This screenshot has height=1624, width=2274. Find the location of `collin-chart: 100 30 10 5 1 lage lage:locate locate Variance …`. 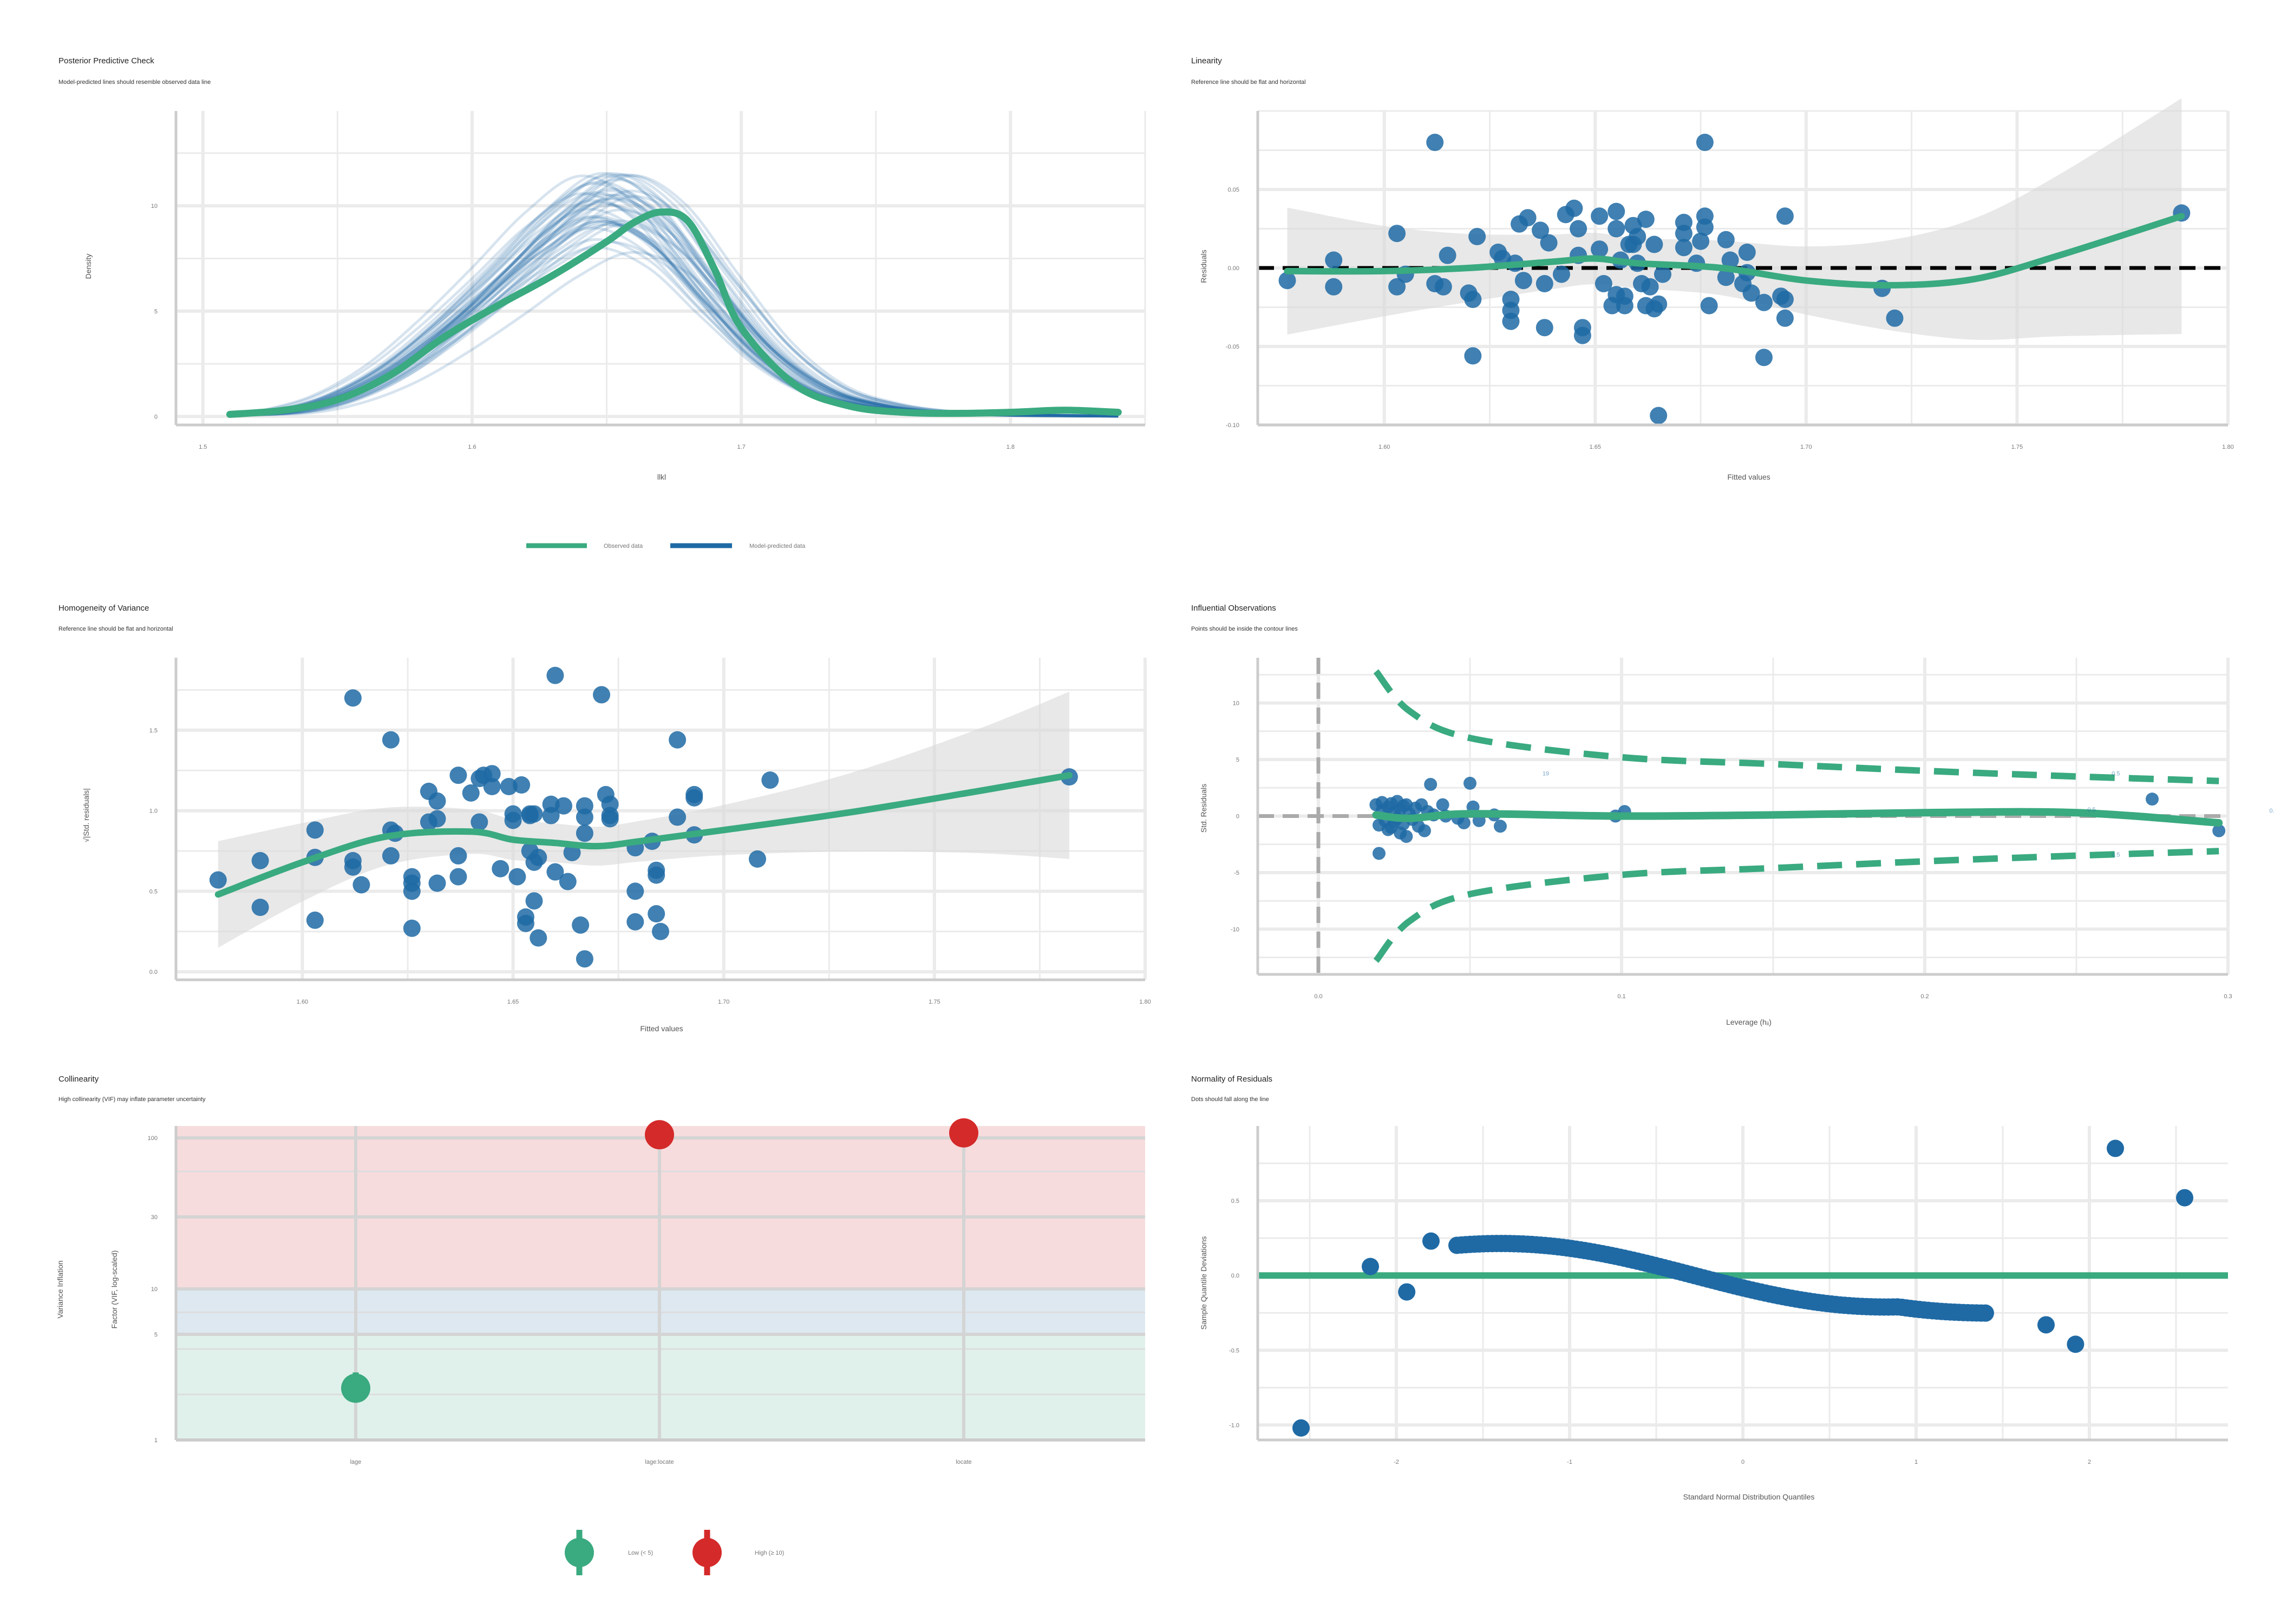

collin-chart: 100 30 10 5 1 lage lage:locate locate Variance … is located at coordinates (601, 1346).